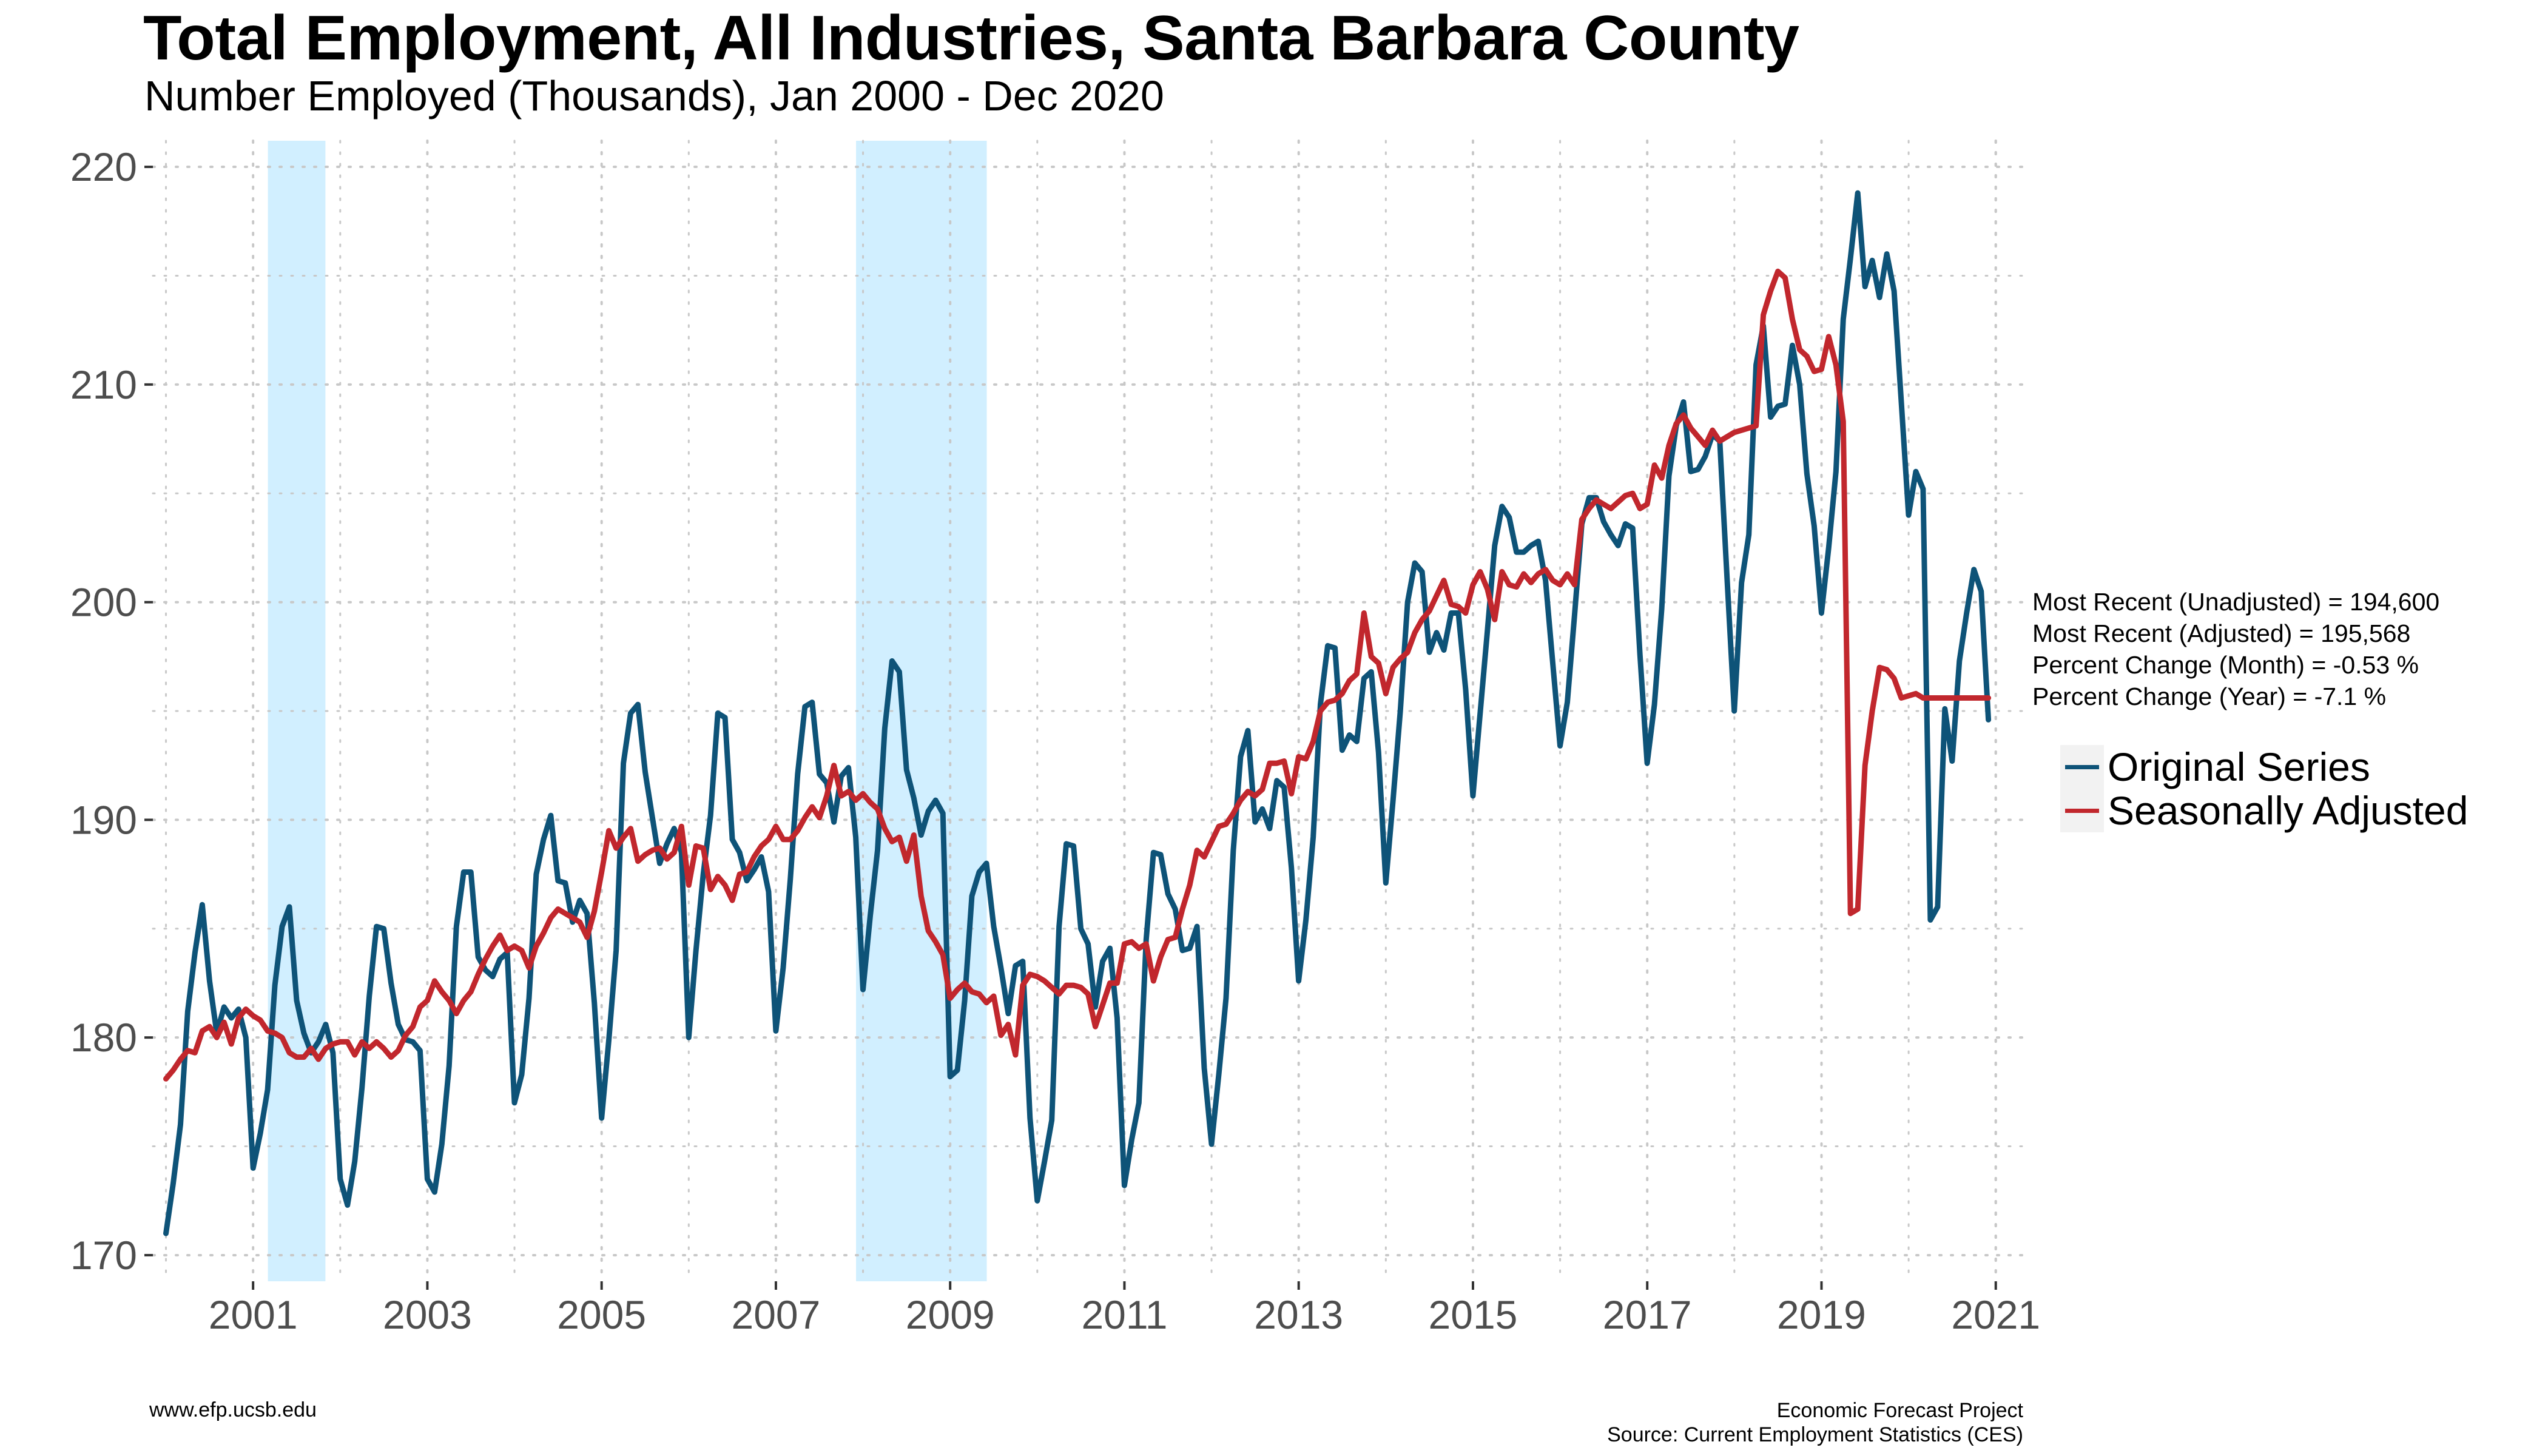 The image size is (2548, 1456). I want to click on legend-item-original: Original Series, so click(2264, 766).